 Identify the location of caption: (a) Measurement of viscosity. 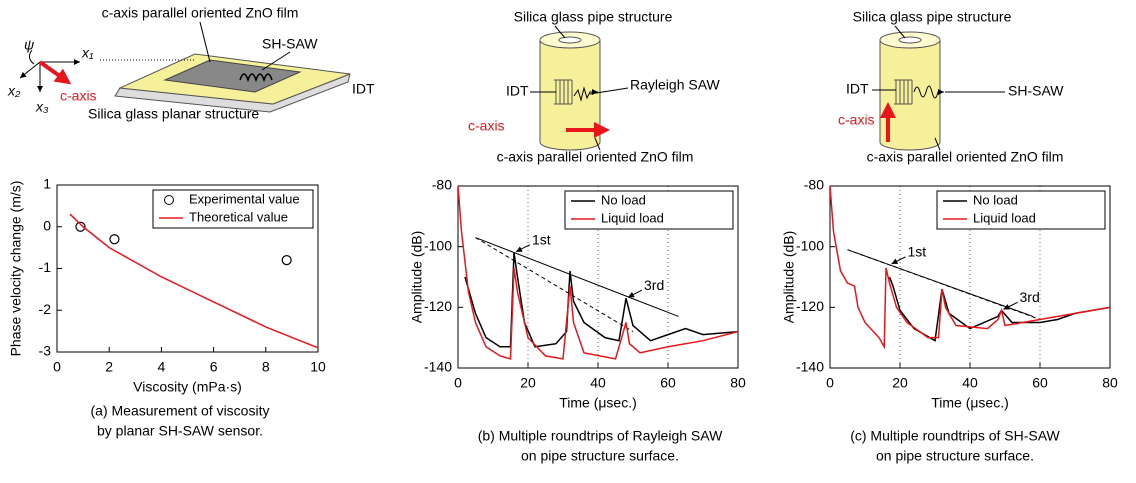
(180, 411).